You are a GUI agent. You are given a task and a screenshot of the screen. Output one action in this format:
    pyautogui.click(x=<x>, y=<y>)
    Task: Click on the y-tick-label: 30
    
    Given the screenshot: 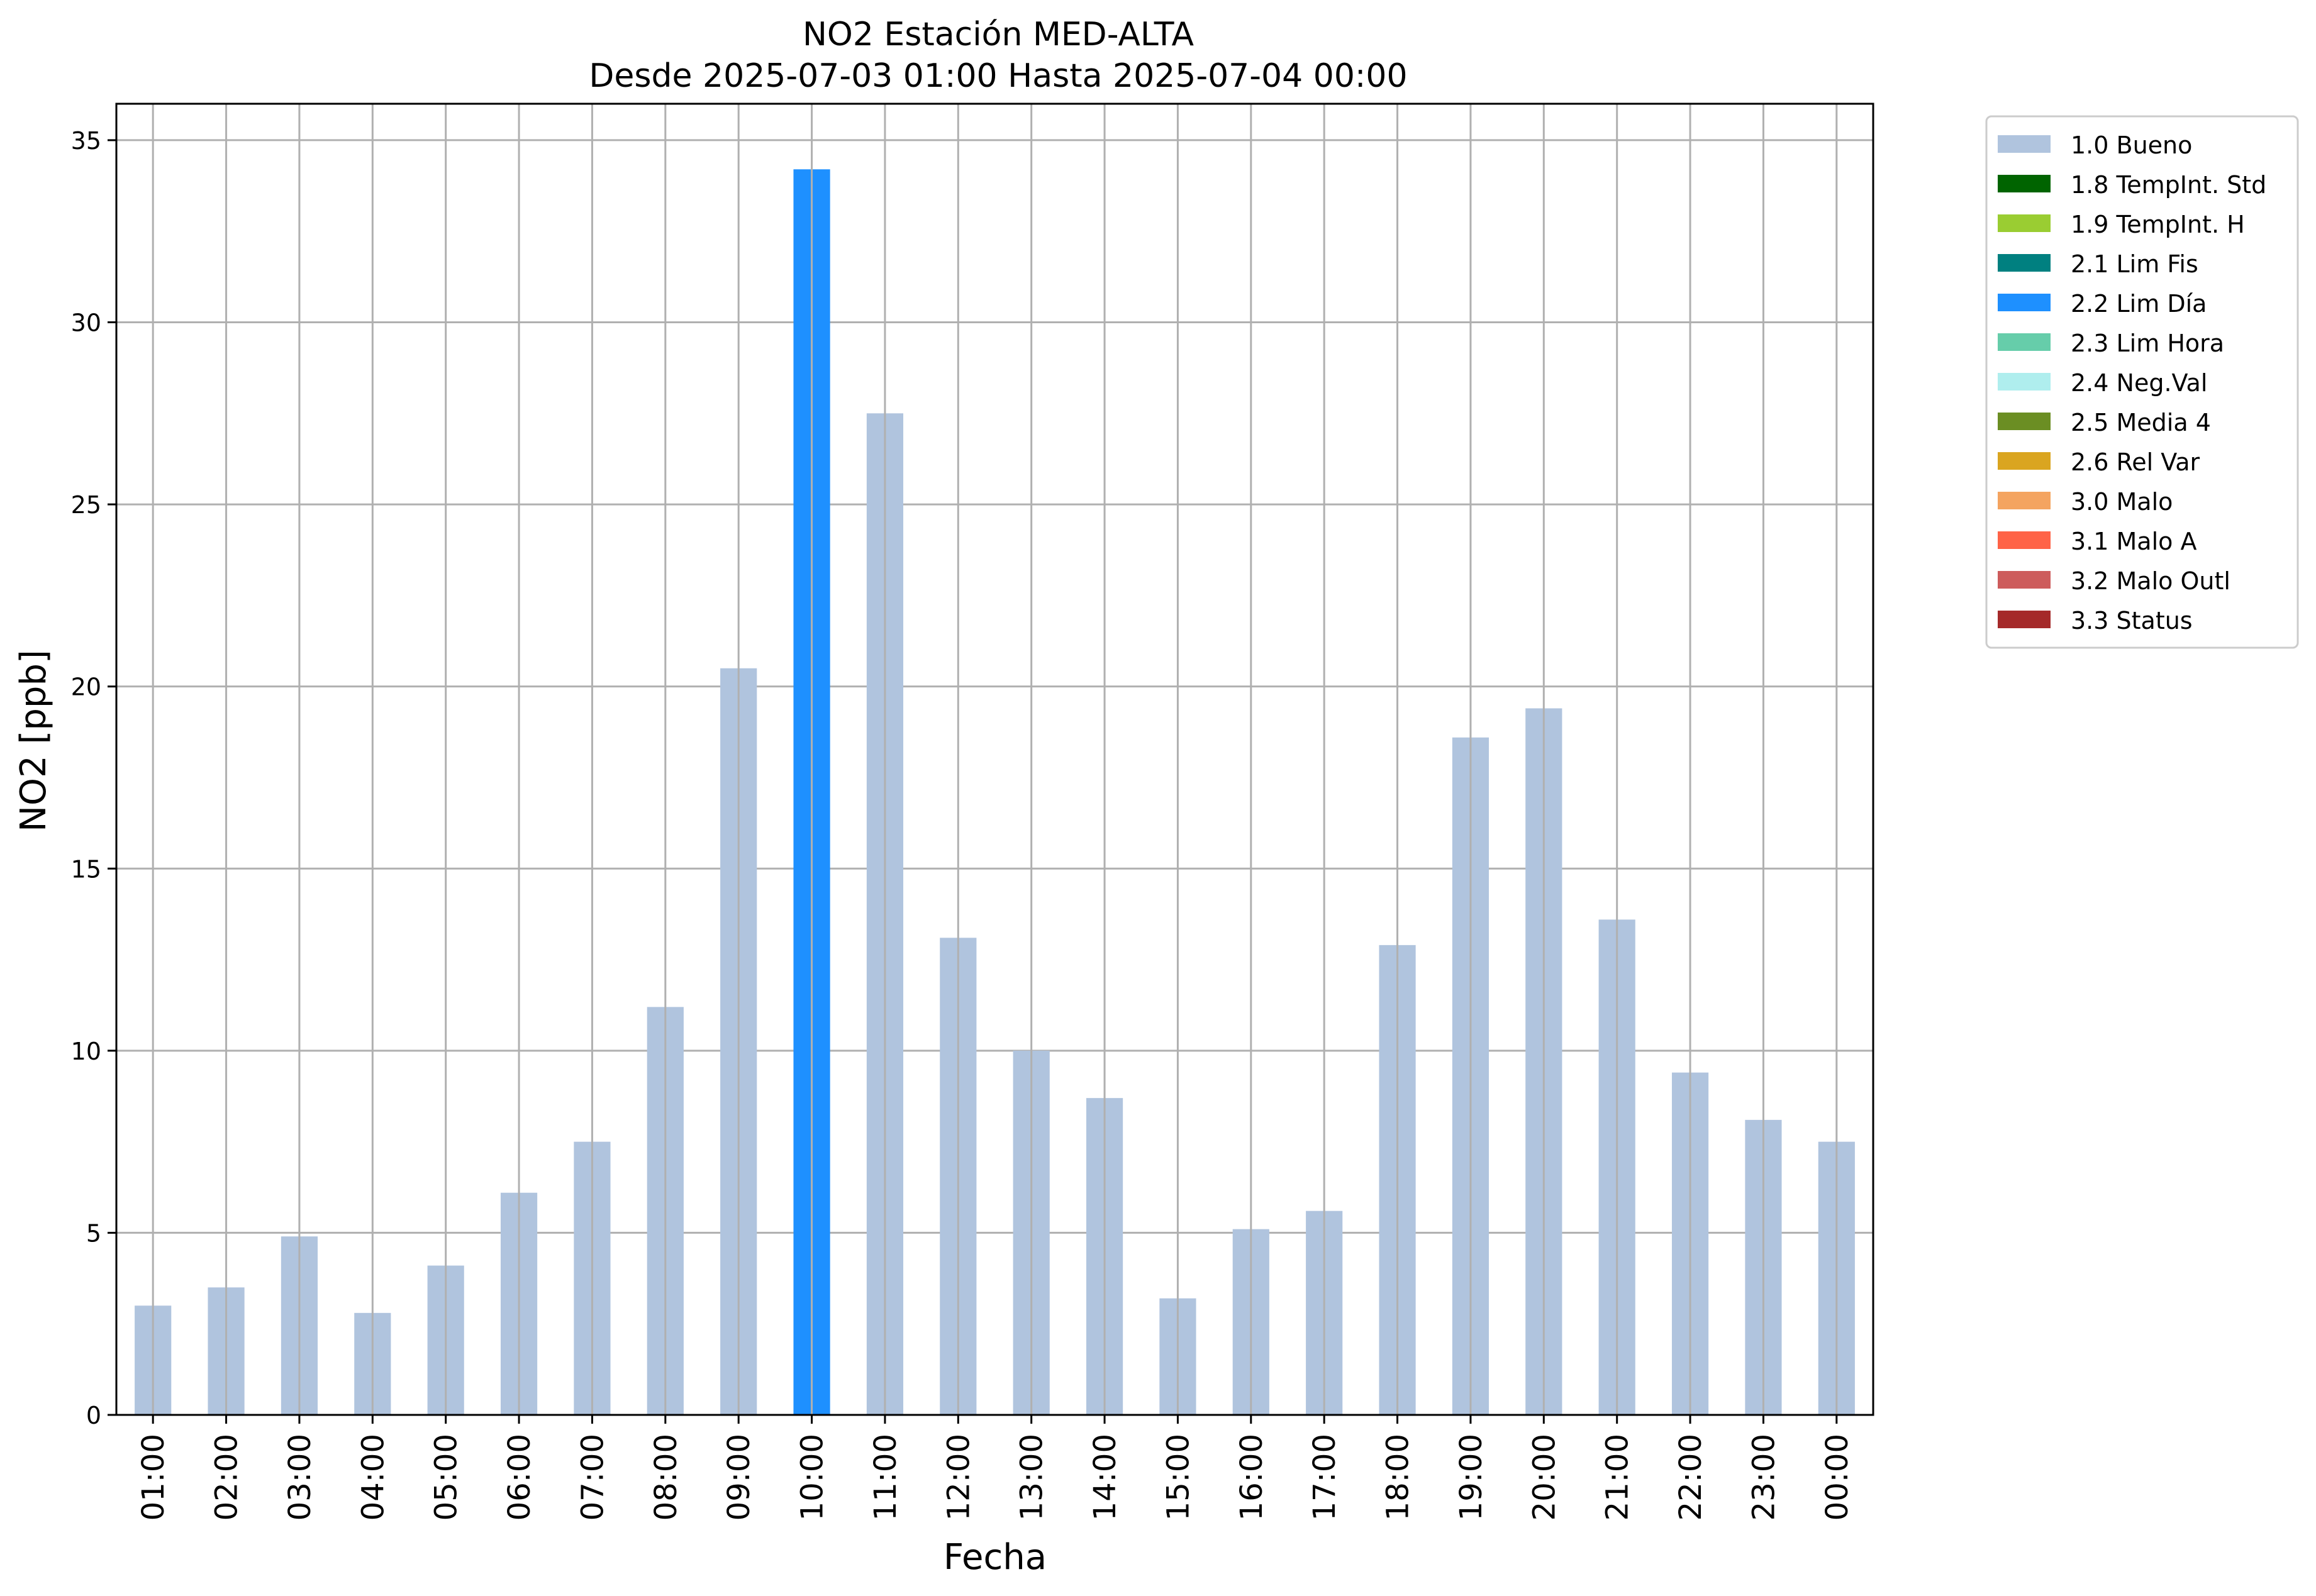 What is the action you would take?
    pyautogui.click(x=86, y=323)
    